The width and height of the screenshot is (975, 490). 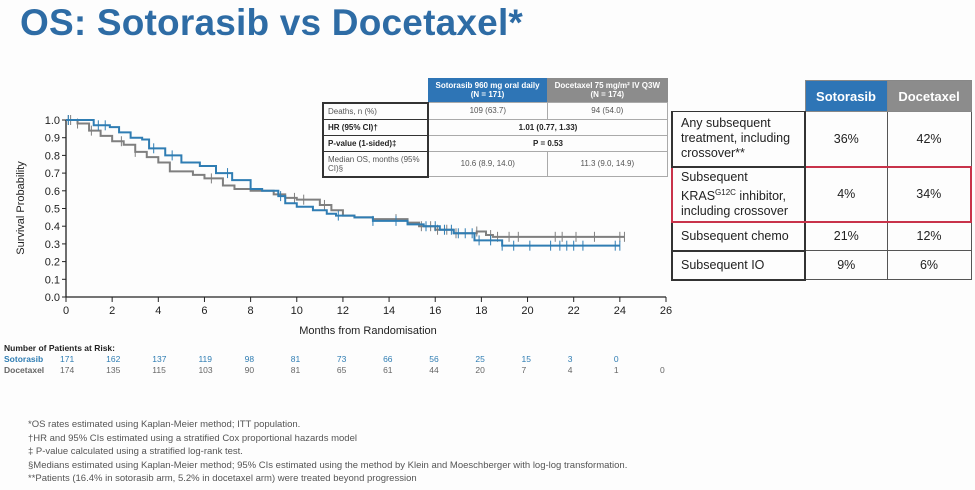 I want to click on sotorasib-at-risk-count: 56, so click(x=434, y=359).